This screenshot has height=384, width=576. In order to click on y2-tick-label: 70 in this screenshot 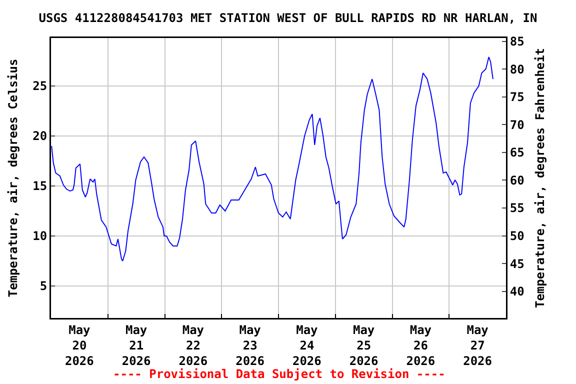, I will do `click(517, 125)`.